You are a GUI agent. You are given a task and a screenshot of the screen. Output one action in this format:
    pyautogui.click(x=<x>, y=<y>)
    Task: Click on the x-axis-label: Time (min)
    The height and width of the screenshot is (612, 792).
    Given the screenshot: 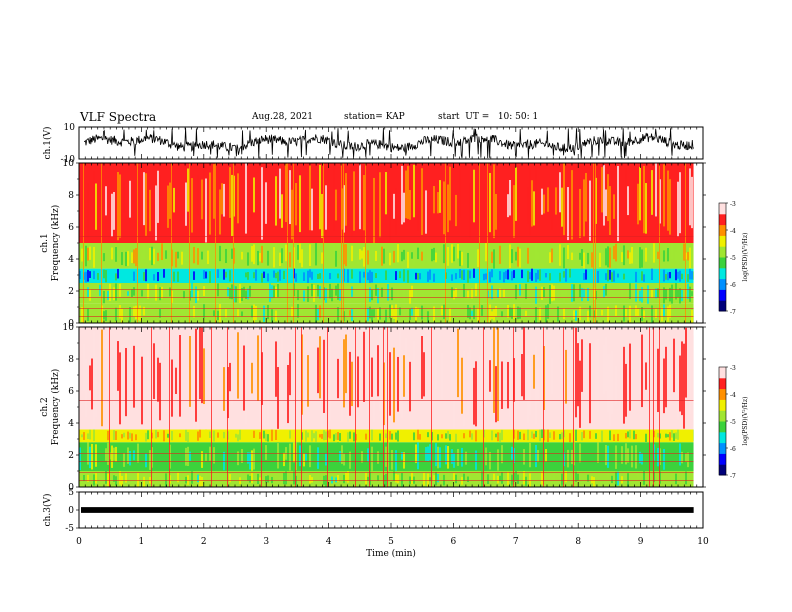 What is the action you would take?
    pyautogui.click(x=391, y=553)
    